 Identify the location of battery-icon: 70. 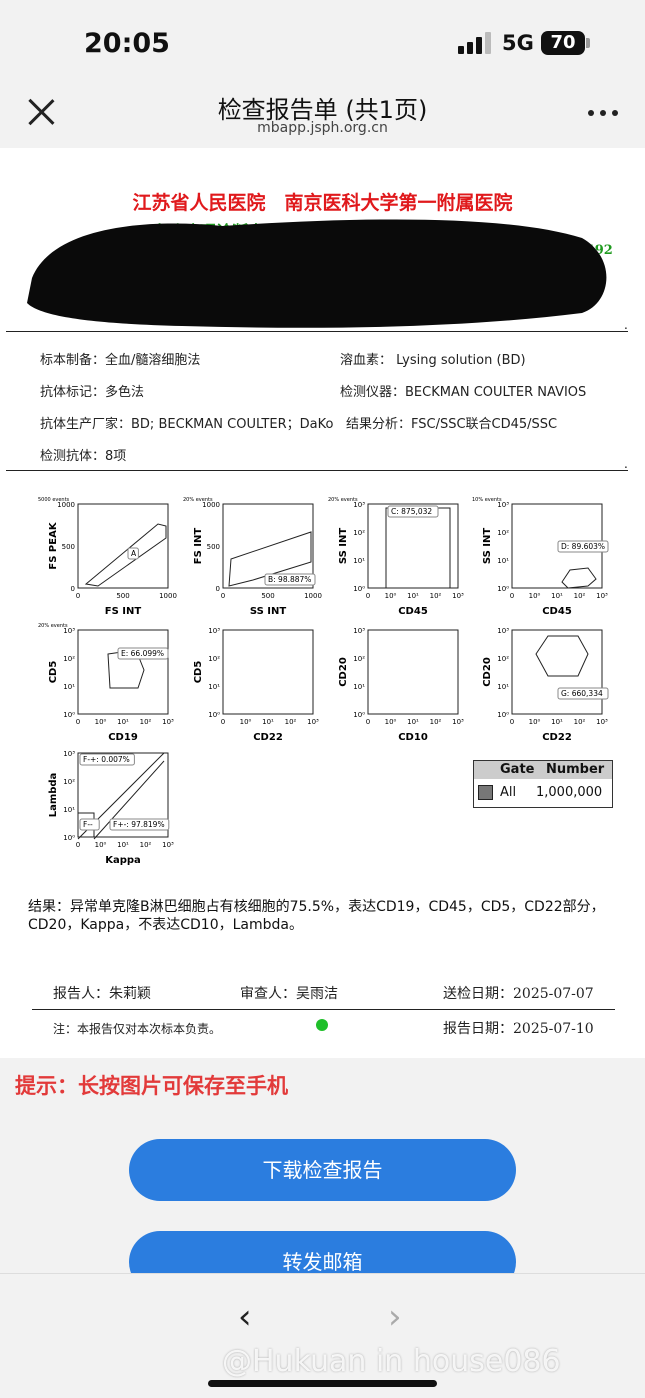
(563, 43).